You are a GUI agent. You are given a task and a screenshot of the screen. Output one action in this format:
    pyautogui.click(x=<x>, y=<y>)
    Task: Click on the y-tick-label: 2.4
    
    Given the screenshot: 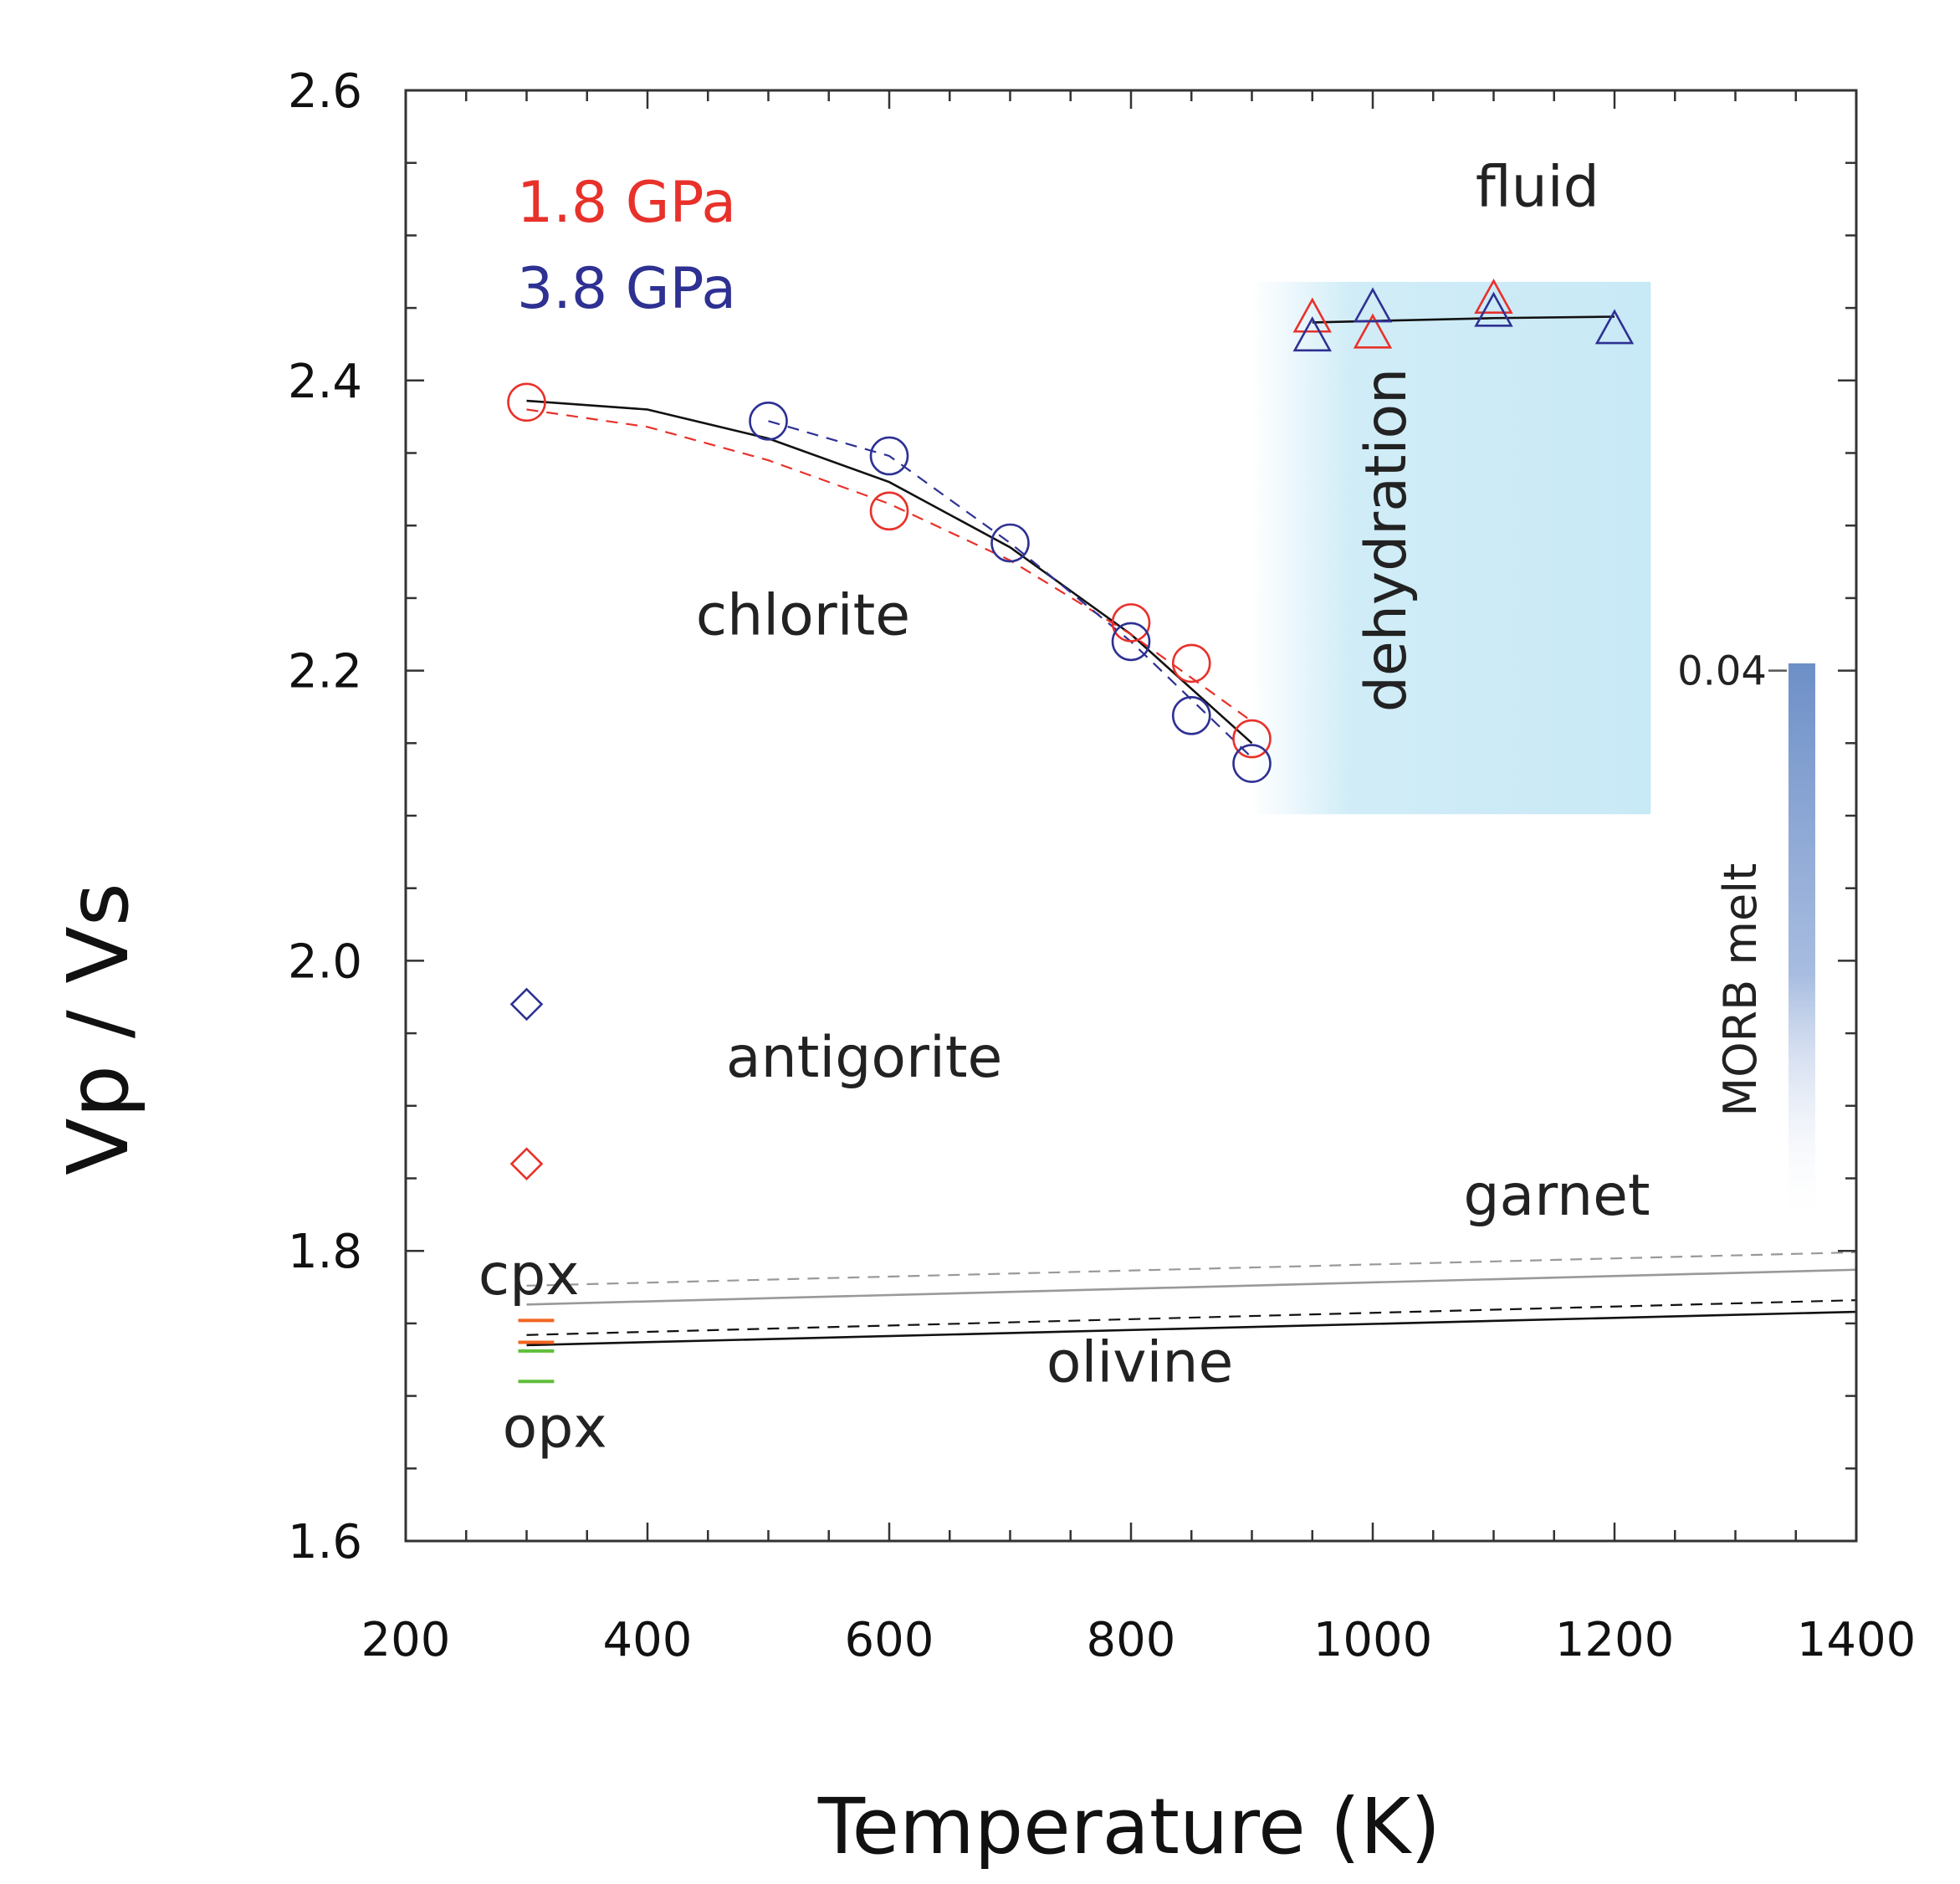 What is the action you would take?
    pyautogui.click(x=325, y=382)
    